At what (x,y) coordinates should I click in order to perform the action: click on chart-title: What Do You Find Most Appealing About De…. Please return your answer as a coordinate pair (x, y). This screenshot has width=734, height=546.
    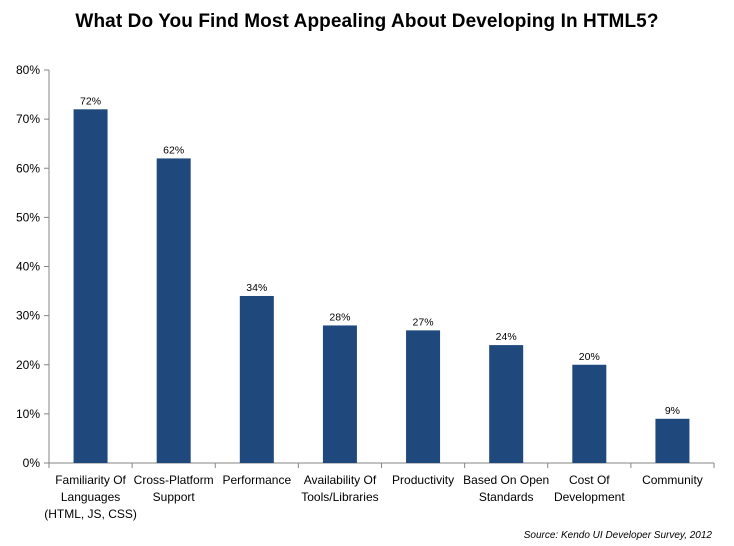
    Looking at the image, I should click on (367, 21).